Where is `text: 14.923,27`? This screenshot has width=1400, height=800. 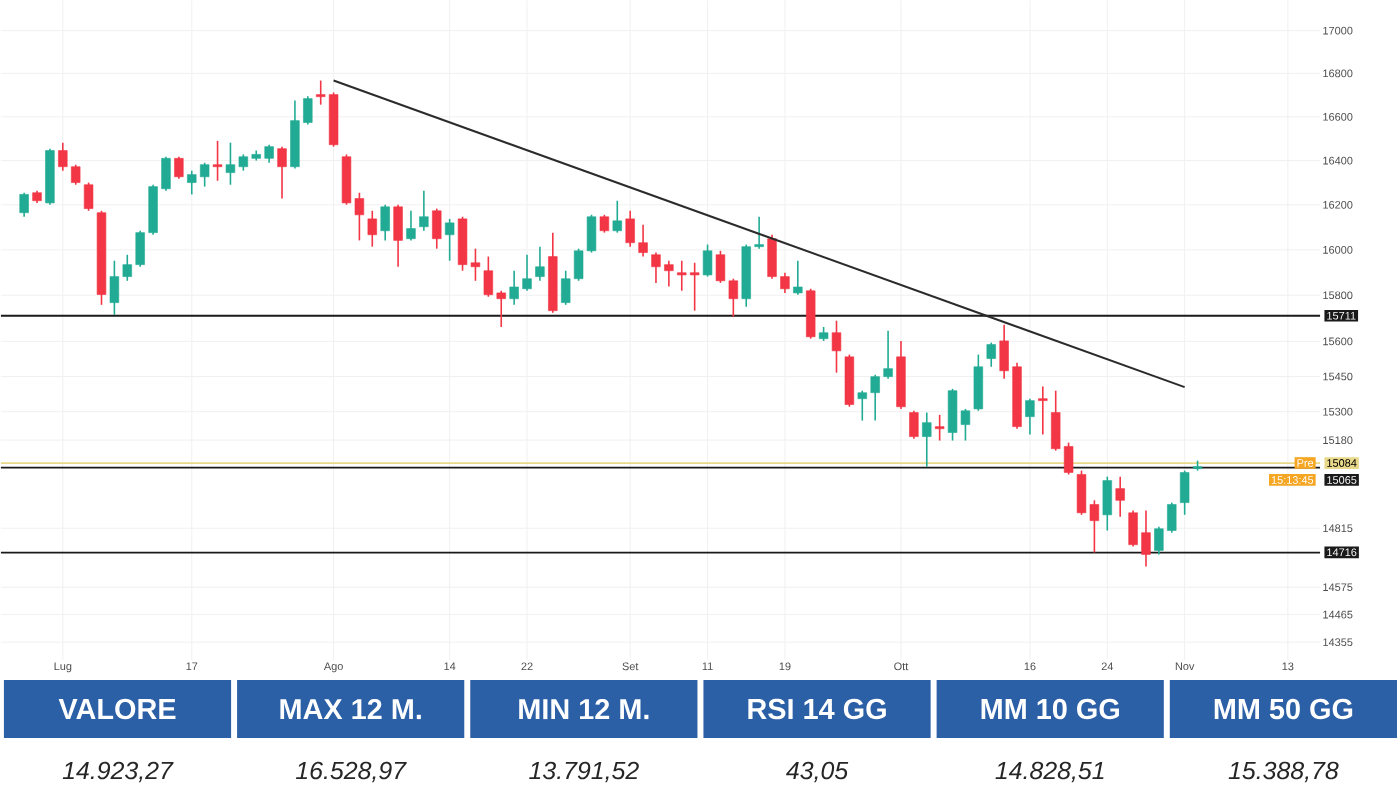 text: 14.923,27 is located at coordinates (118, 772).